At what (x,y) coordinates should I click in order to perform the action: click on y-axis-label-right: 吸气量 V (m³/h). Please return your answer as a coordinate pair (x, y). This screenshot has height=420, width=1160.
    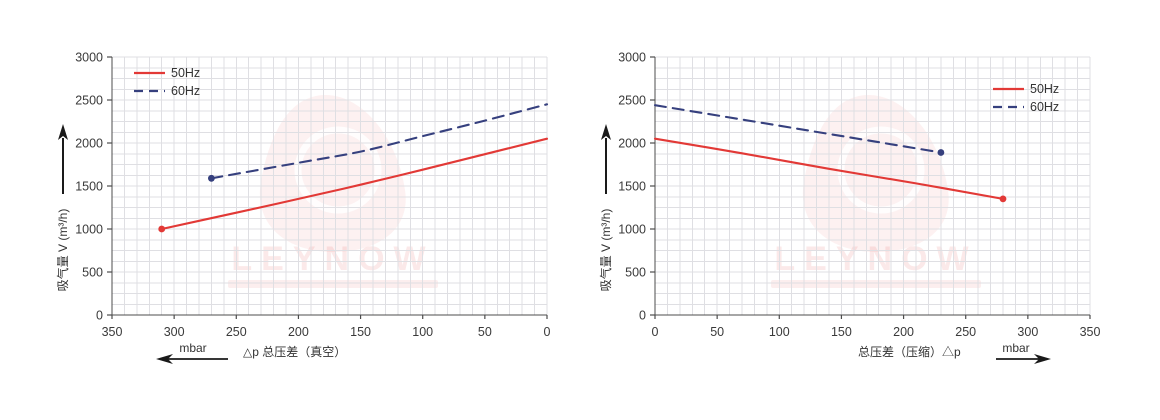
    Looking at the image, I should click on (605, 207).